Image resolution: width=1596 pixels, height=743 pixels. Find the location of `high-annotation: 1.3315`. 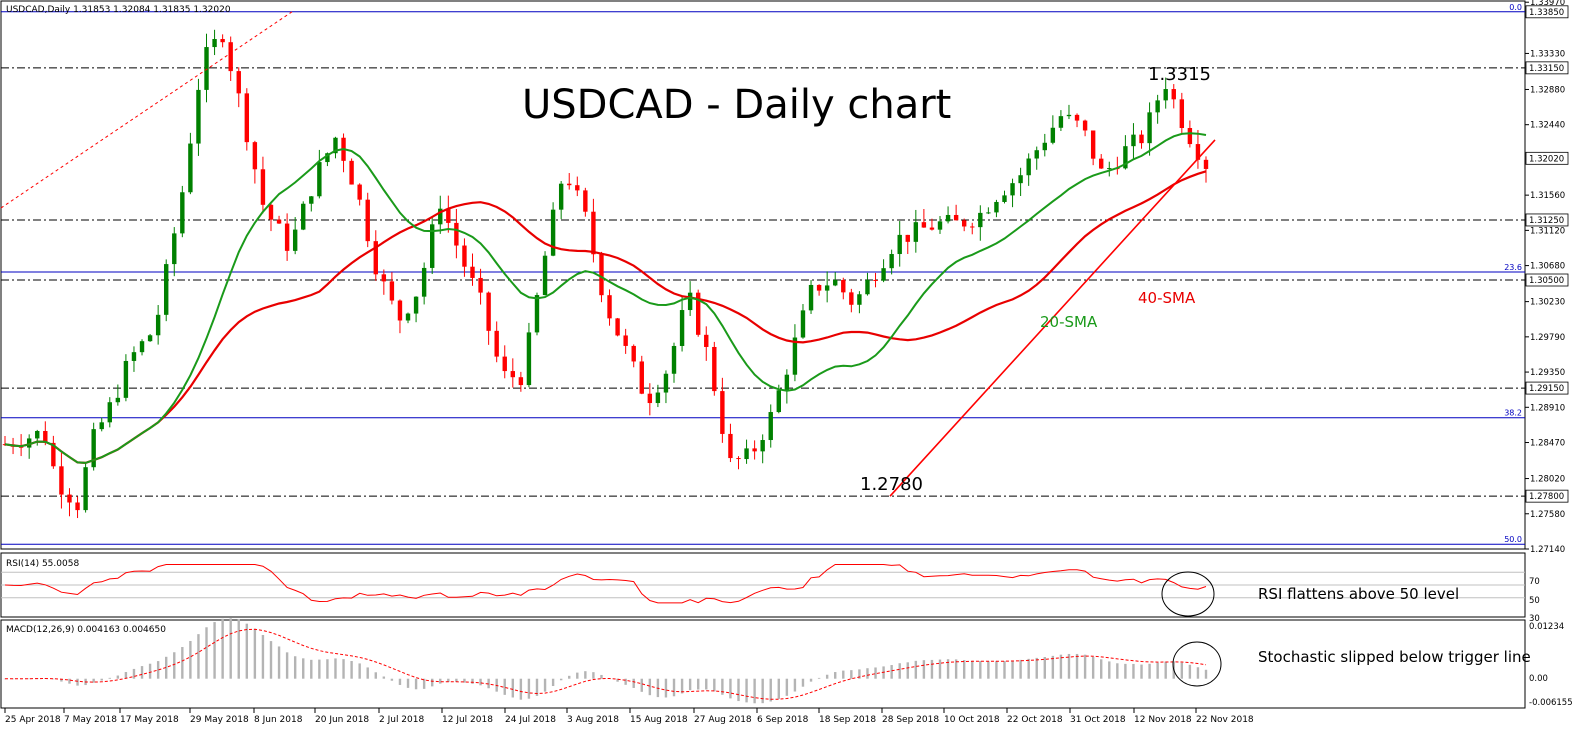

high-annotation: 1.3315 is located at coordinates (1179, 74).